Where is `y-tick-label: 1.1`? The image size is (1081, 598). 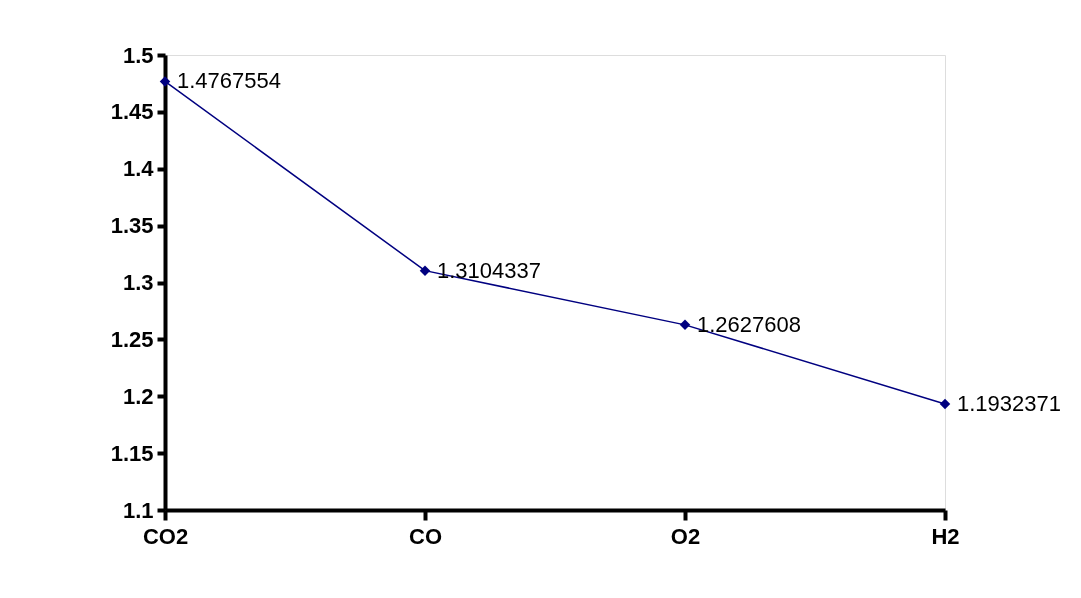
y-tick-label: 1.1 is located at coordinates (138, 510).